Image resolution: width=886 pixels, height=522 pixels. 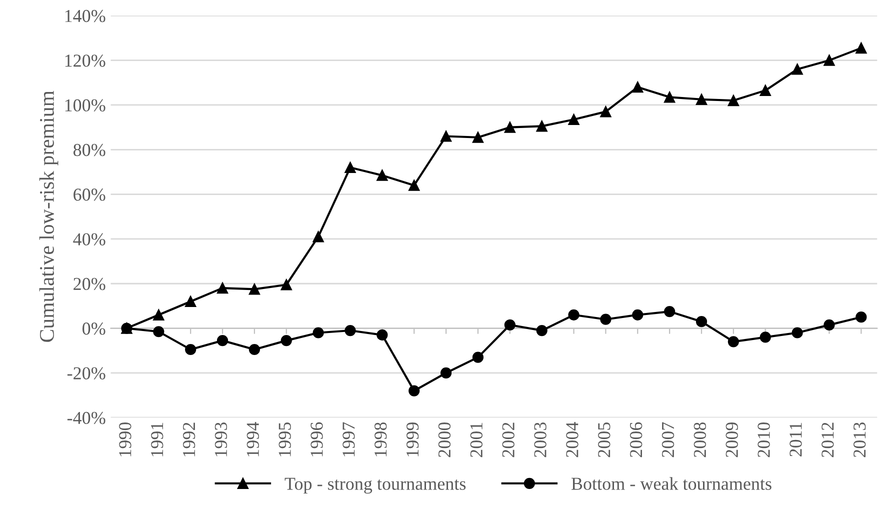 What do you see at coordinates (671, 483) in the screenshot?
I see `legend-label: Bottom - weak tournaments` at bounding box center [671, 483].